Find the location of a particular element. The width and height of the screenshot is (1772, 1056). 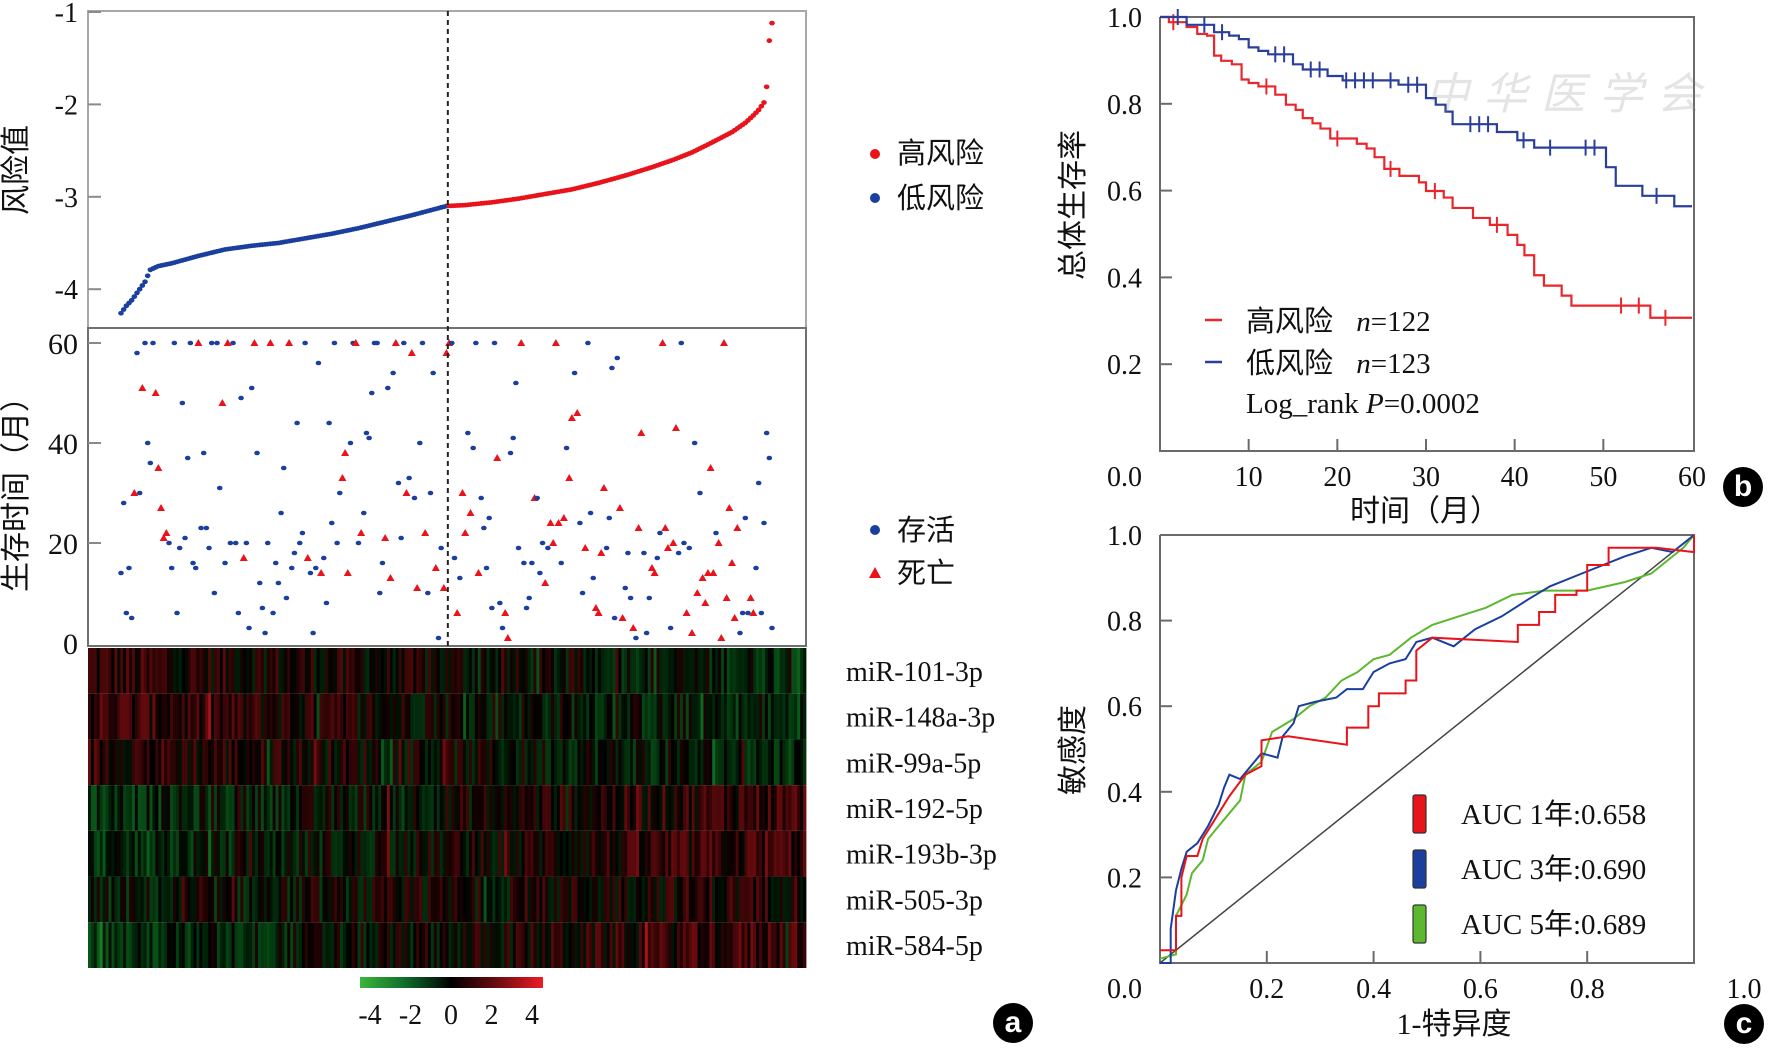

risk-y-tick-label: -4 is located at coordinates (66, 290).